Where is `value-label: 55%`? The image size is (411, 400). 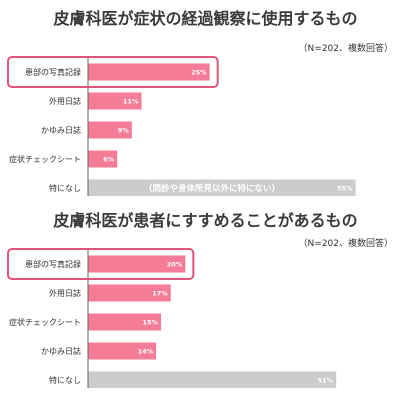 value-label: 55% is located at coordinates (345, 189).